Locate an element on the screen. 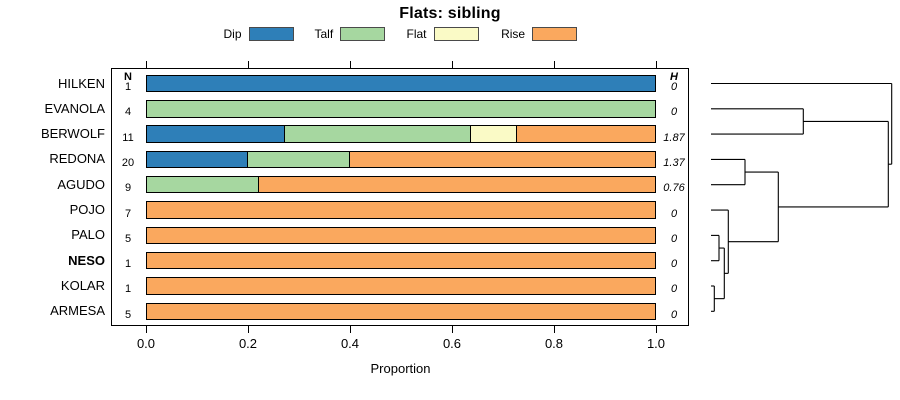  legend-item-rise: Rise is located at coordinates (516, 33).